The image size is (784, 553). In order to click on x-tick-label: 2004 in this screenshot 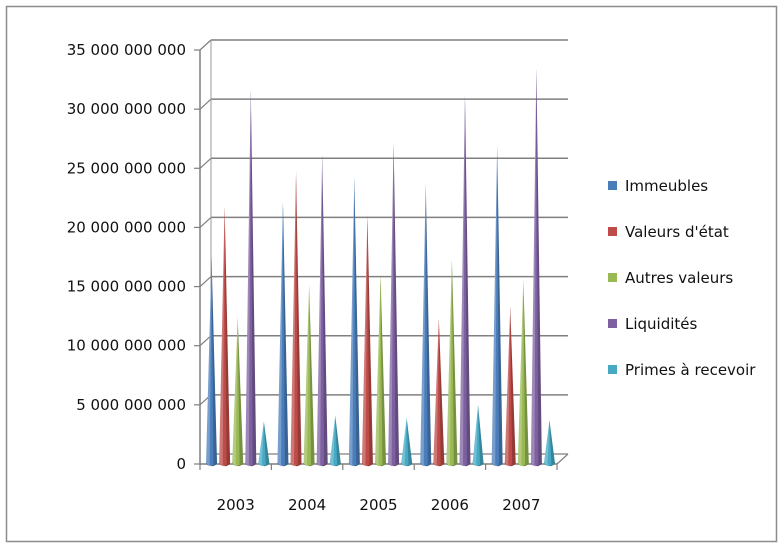, I will do `click(307, 505)`.